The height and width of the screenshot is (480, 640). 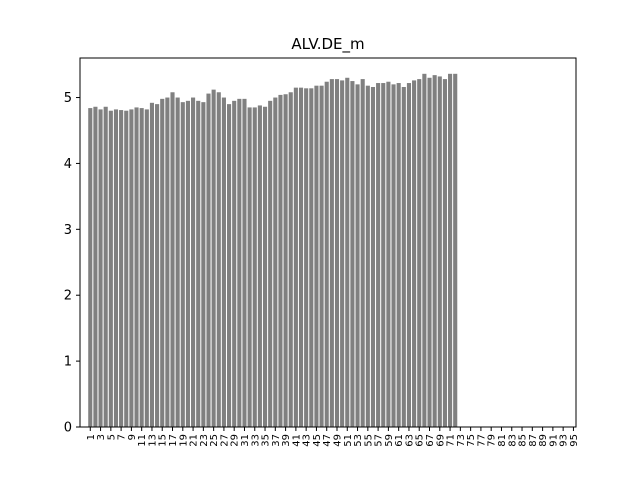 What do you see at coordinates (194, 440) in the screenshot?
I see `x-tick-label: 21` at bounding box center [194, 440].